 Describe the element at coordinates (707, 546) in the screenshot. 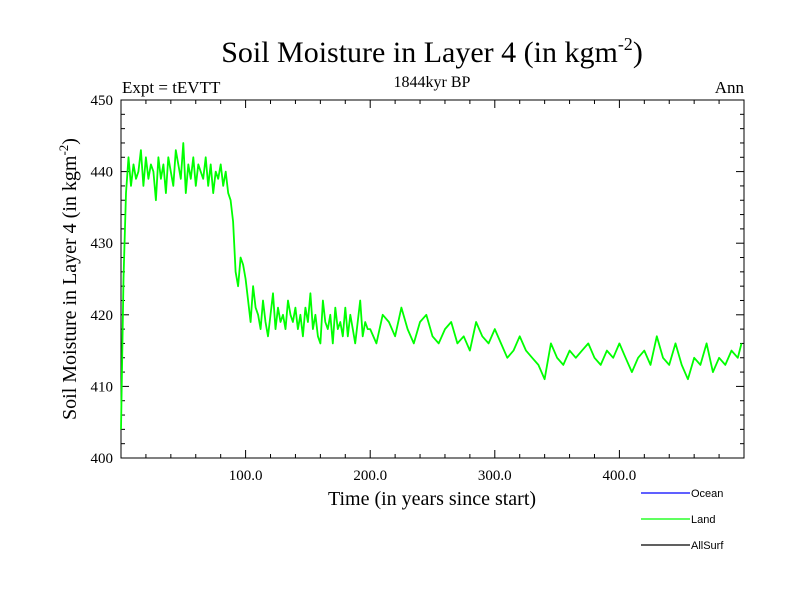

I see `legend-label-allsurf: AllSurf` at that location.